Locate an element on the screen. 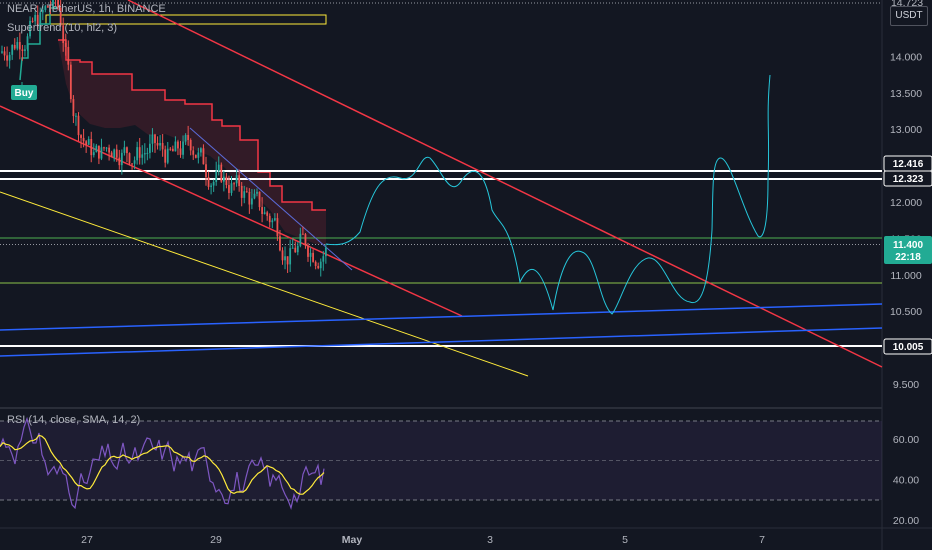 The height and width of the screenshot is (550, 932). price-tick-label: 14.000 is located at coordinates (906, 57).